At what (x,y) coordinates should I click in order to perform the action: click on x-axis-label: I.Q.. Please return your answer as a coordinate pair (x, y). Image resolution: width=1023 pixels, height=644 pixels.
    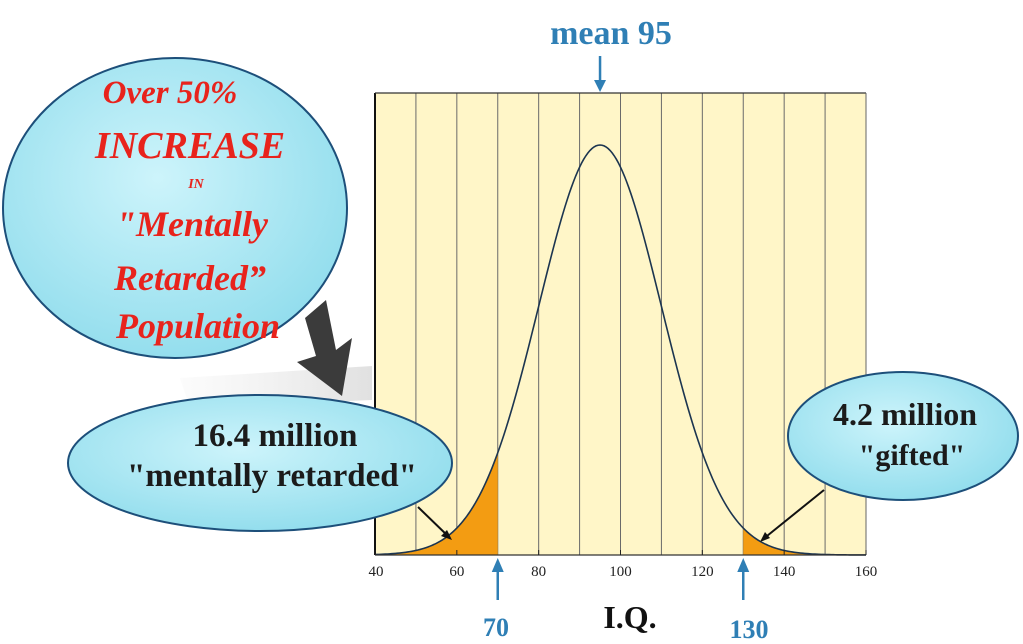
    Looking at the image, I should click on (629, 617).